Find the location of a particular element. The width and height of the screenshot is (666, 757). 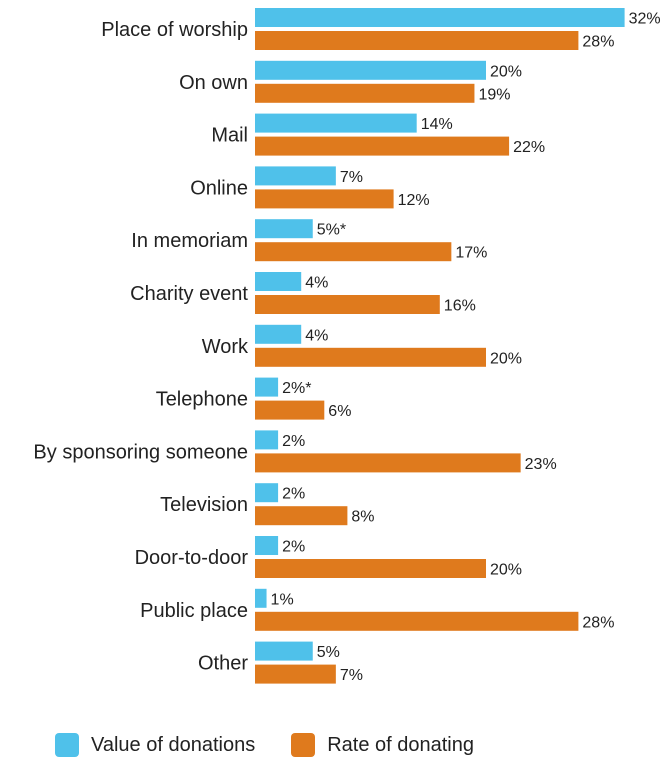

data-label-value-of-donations-mail: 14% is located at coordinates (437, 124).